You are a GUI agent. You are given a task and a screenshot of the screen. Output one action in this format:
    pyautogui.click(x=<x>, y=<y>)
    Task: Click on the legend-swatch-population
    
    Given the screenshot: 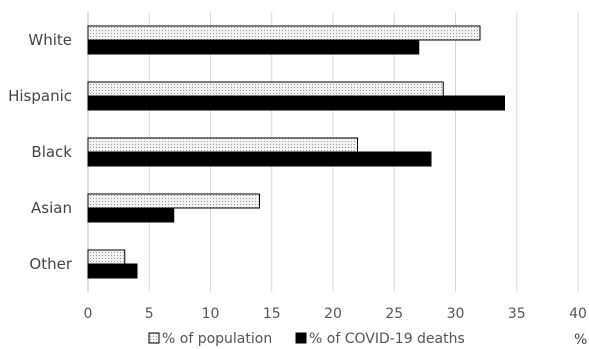 What is the action you would take?
    pyautogui.click(x=154, y=338)
    